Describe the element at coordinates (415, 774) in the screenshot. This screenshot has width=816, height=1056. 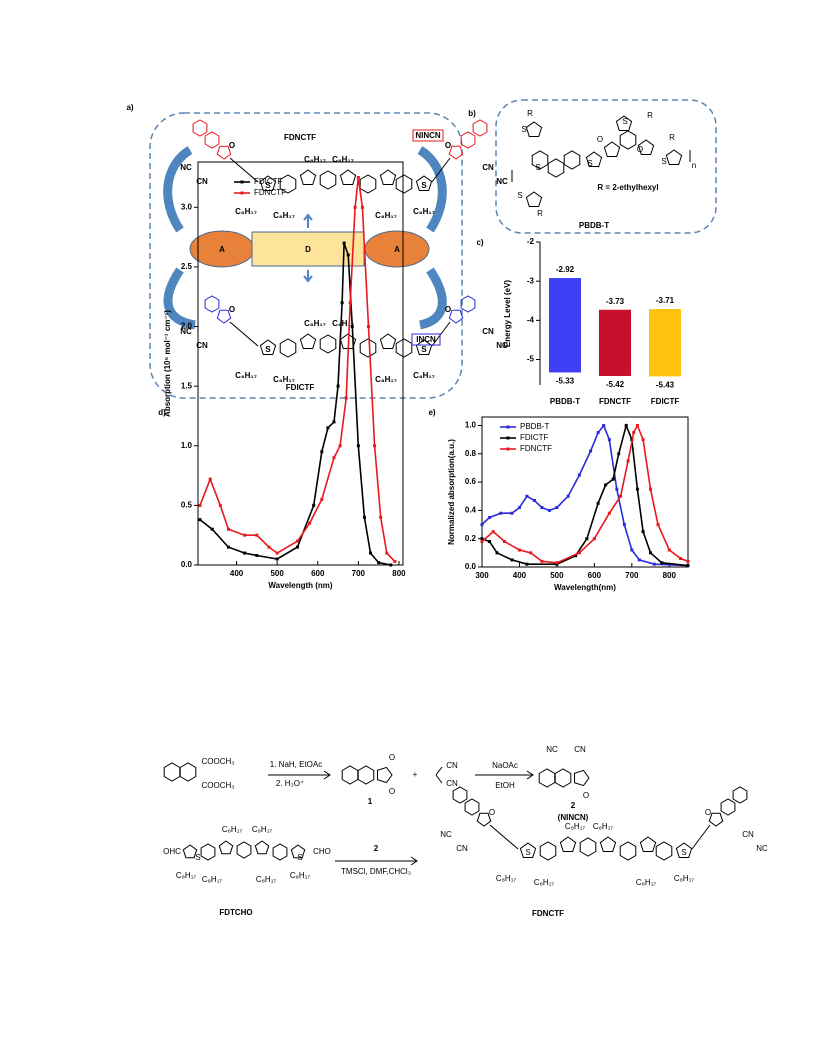
I see `plus: +` at that location.